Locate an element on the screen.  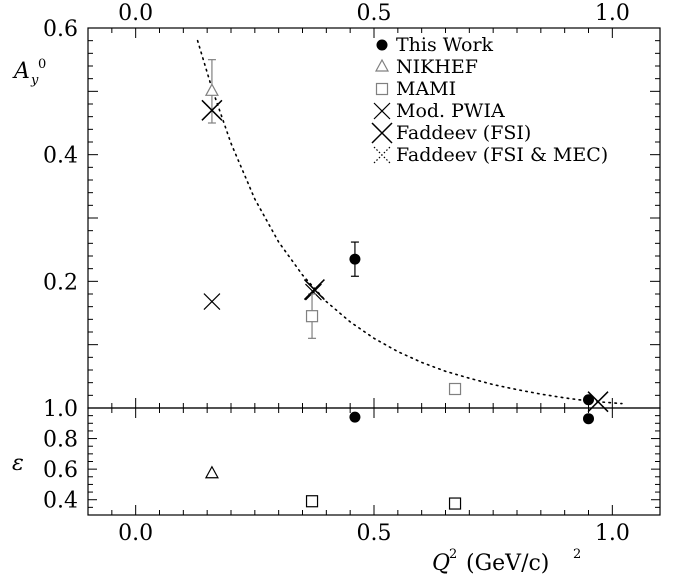
x-tick-label: 0.5 is located at coordinates (374, 533).